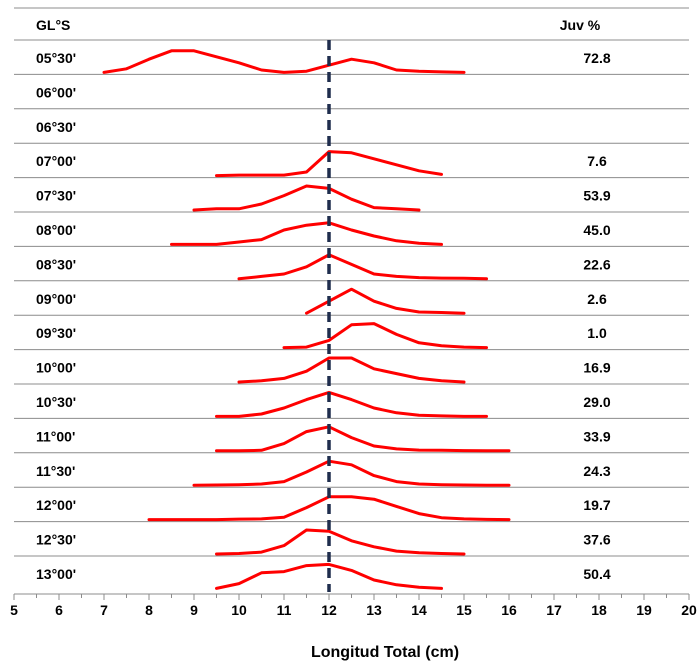 The image size is (700, 669). What do you see at coordinates (56, 161) in the screenshot?
I see `latitude-label: 07°00'` at bounding box center [56, 161].